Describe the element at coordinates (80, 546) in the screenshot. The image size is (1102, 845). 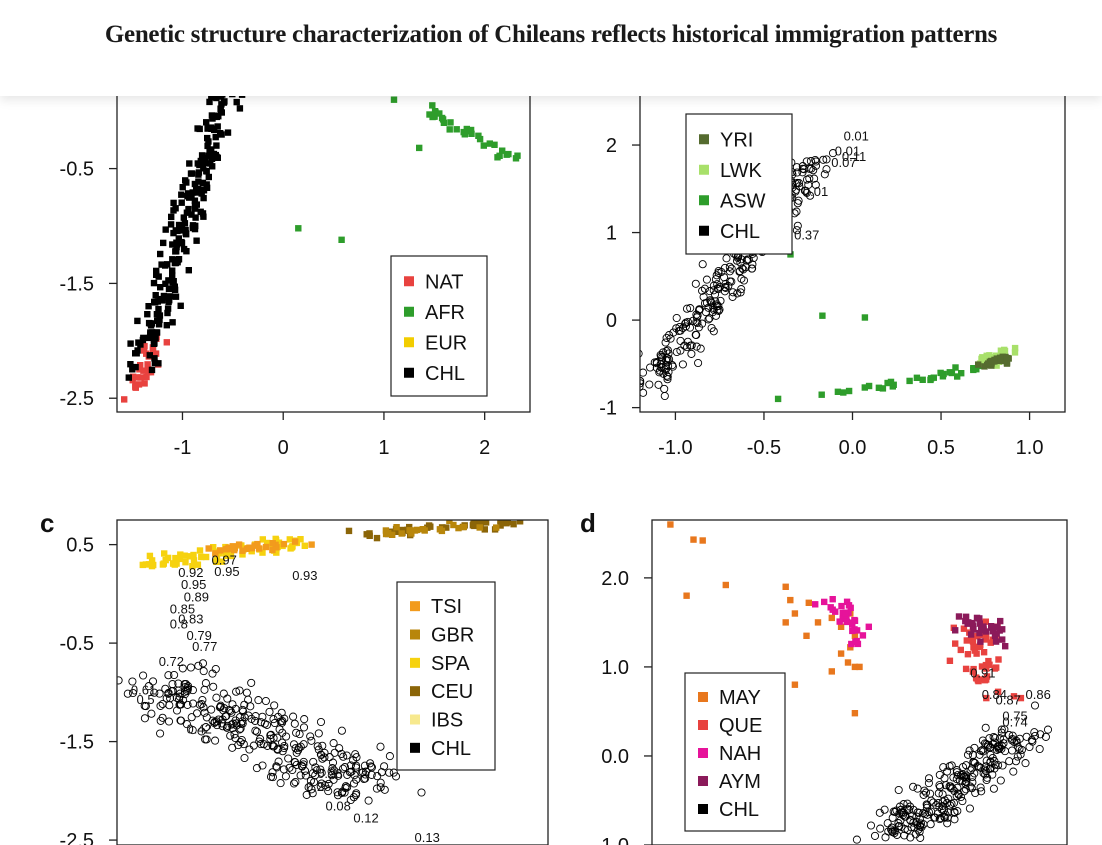
I see `y-tick-label: 0.5` at that location.